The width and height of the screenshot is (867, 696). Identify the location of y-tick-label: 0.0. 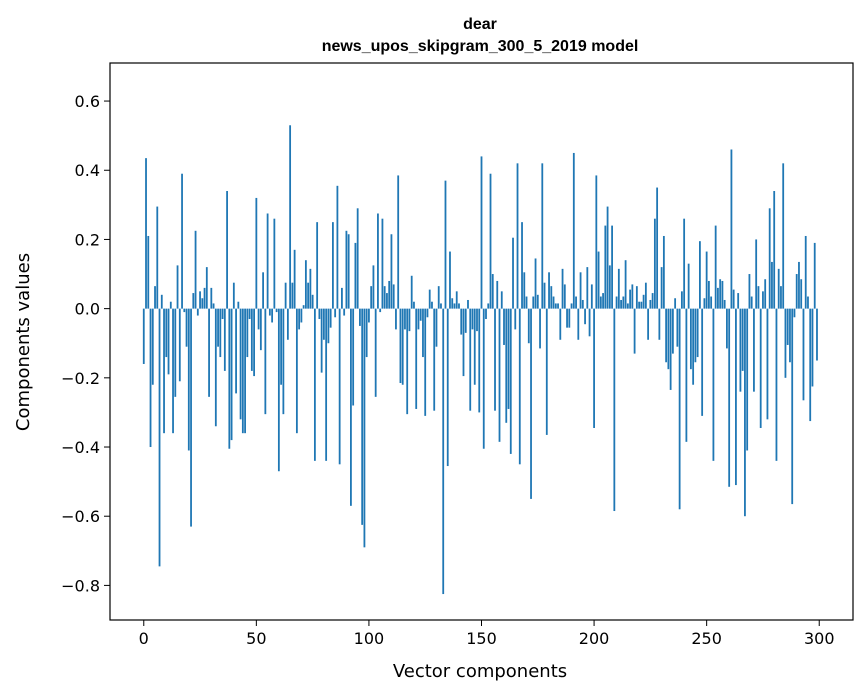
(87, 309).